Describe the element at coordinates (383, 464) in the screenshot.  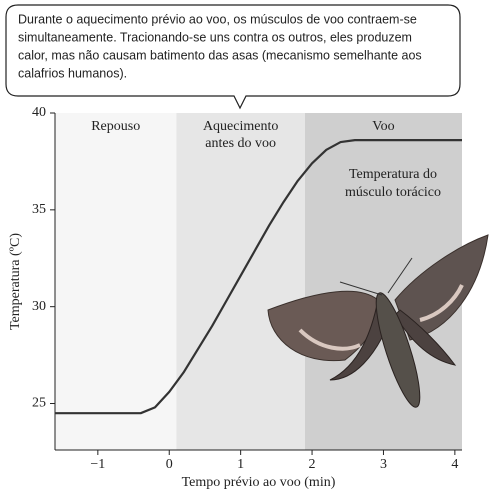
I see `x-tick-label: 3` at that location.